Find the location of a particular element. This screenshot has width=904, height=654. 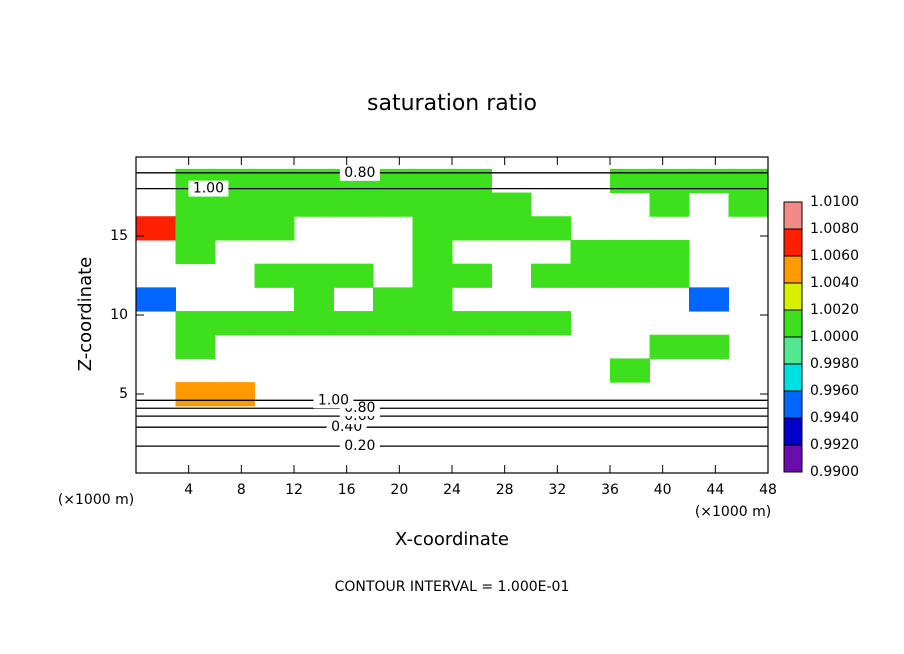

x-tick-label: 4 is located at coordinates (188, 490).